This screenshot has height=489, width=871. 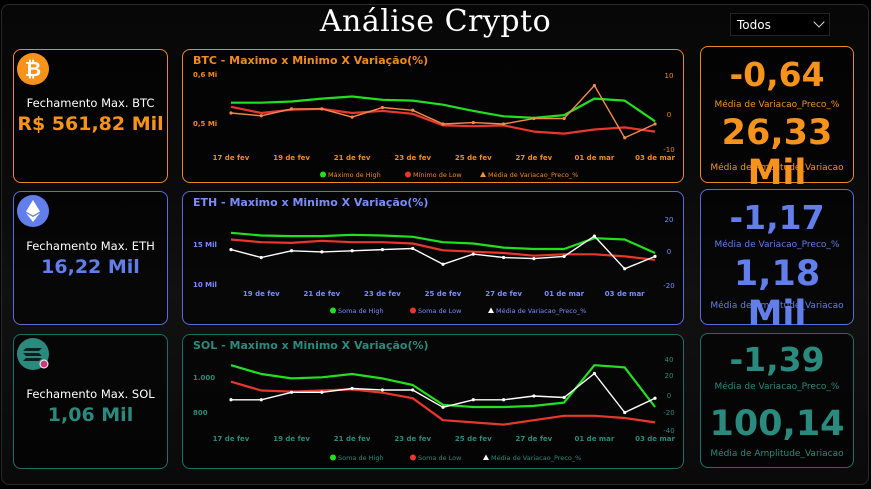 I want to click on sol-amplitude-value: 100,14, so click(x=777, y=424).